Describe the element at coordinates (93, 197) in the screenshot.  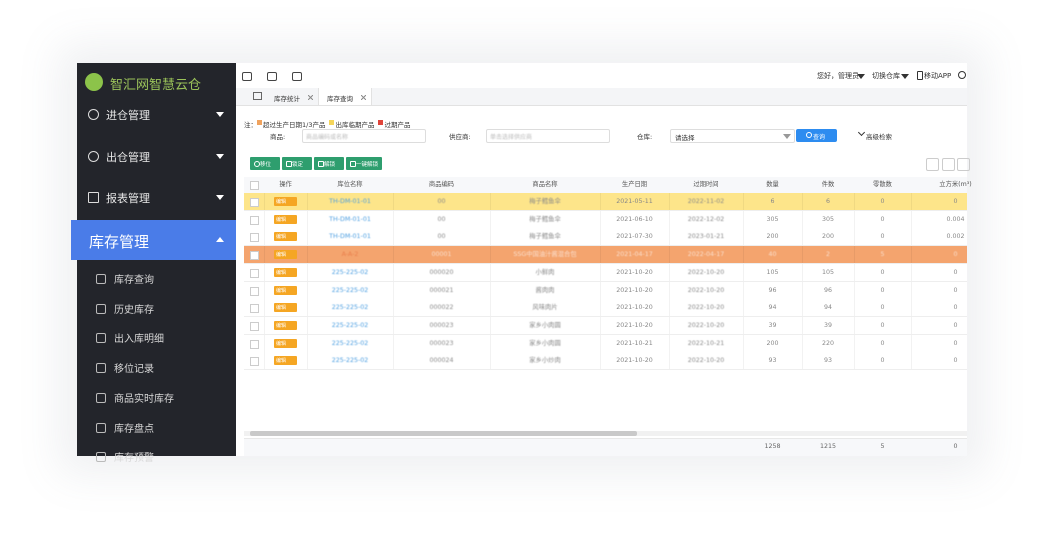
I see `menu-icon` at that location.